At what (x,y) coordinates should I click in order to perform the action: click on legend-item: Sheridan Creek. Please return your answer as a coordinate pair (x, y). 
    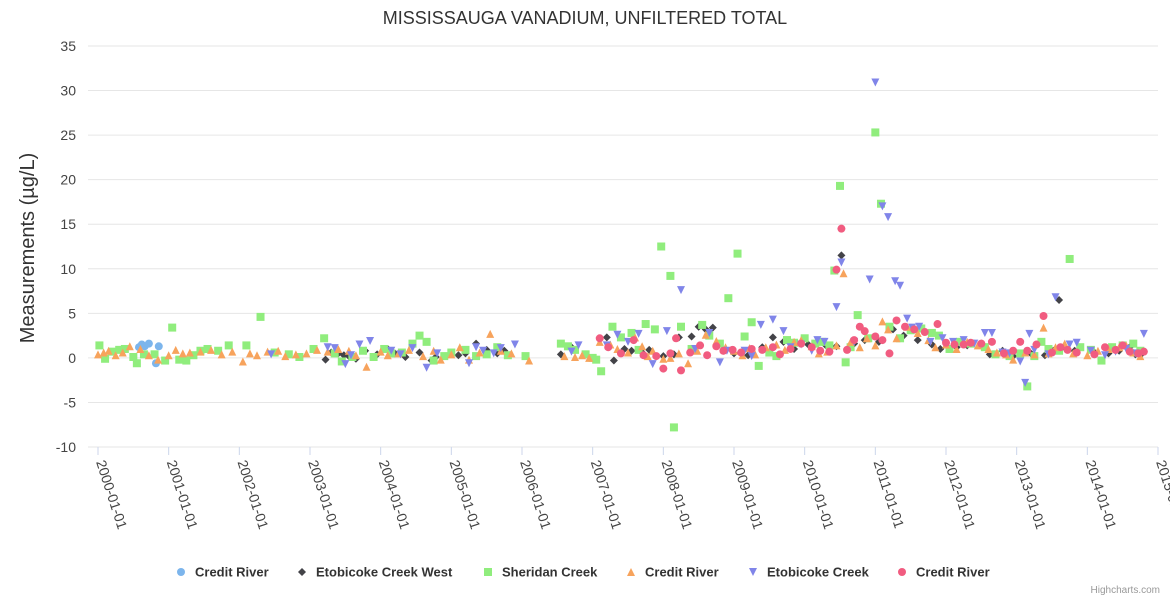
    Looking at the image, I should click on (541, 572).